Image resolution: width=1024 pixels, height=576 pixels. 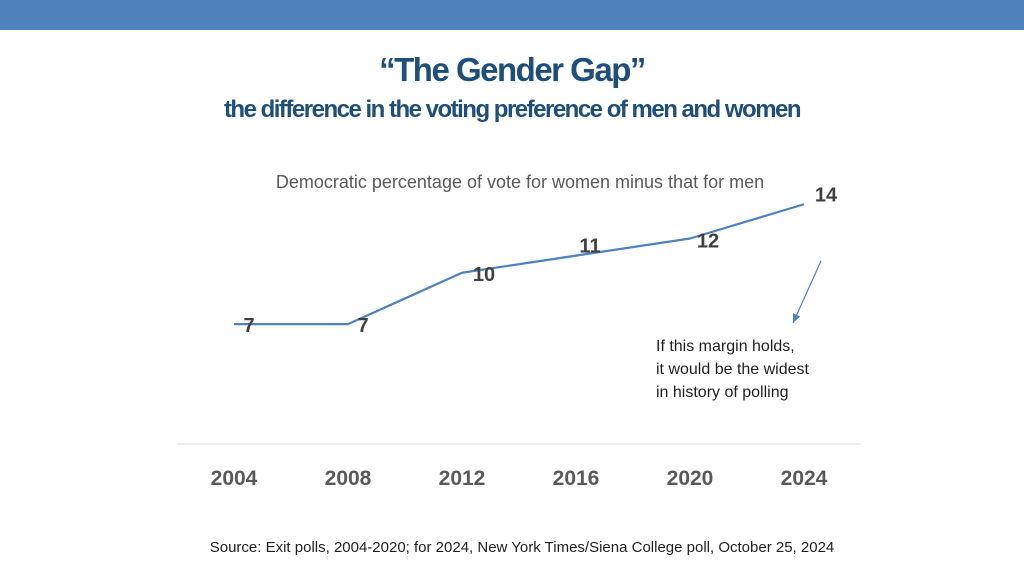 What do you see at coordinates (234, 478) in the screenshot?
I see `x-tick-label: 2004` at bounding box center [234, 478].